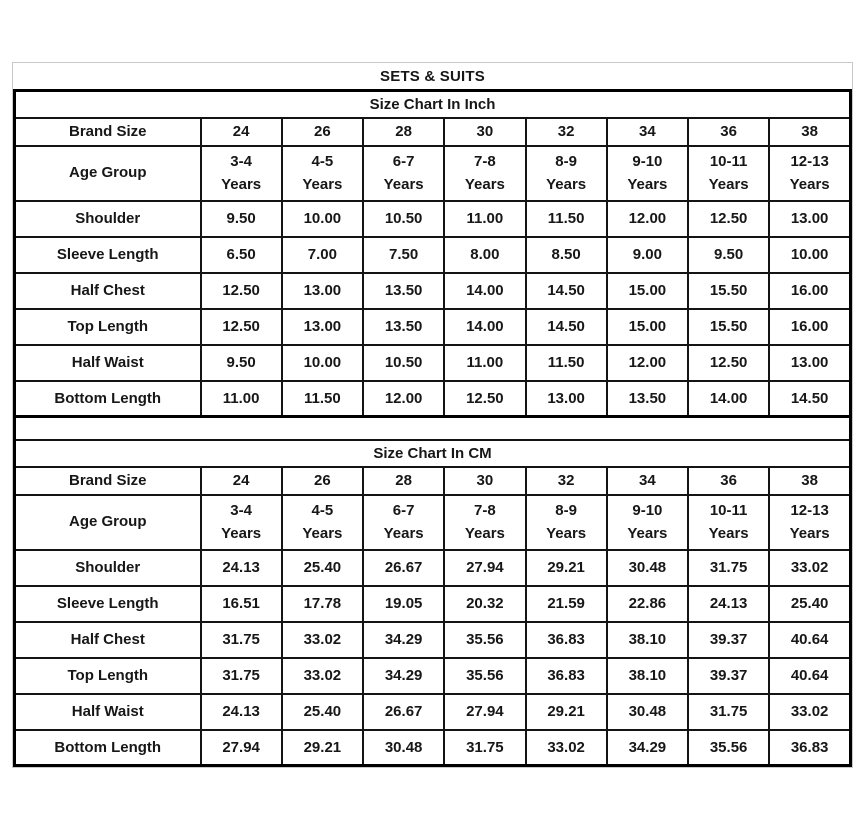 The image size is (865, 830). What do you see at coordinates (107, 290) in the screenshot?
I see `measurement-label: Half Chest` at bounding box center [107, 290].